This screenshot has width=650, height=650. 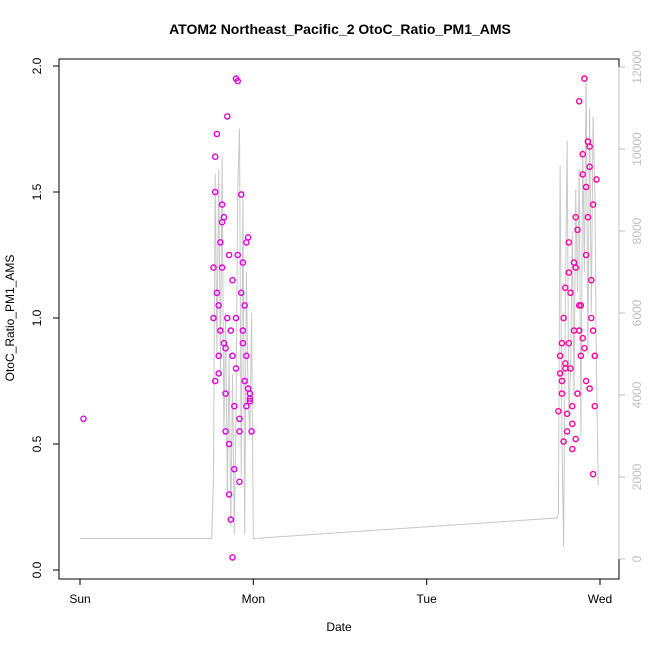 What do you see at coordinates (637, 312) in the screenshot?
I see `y2-tick-label: 6000` at bounding box center [637, 312].